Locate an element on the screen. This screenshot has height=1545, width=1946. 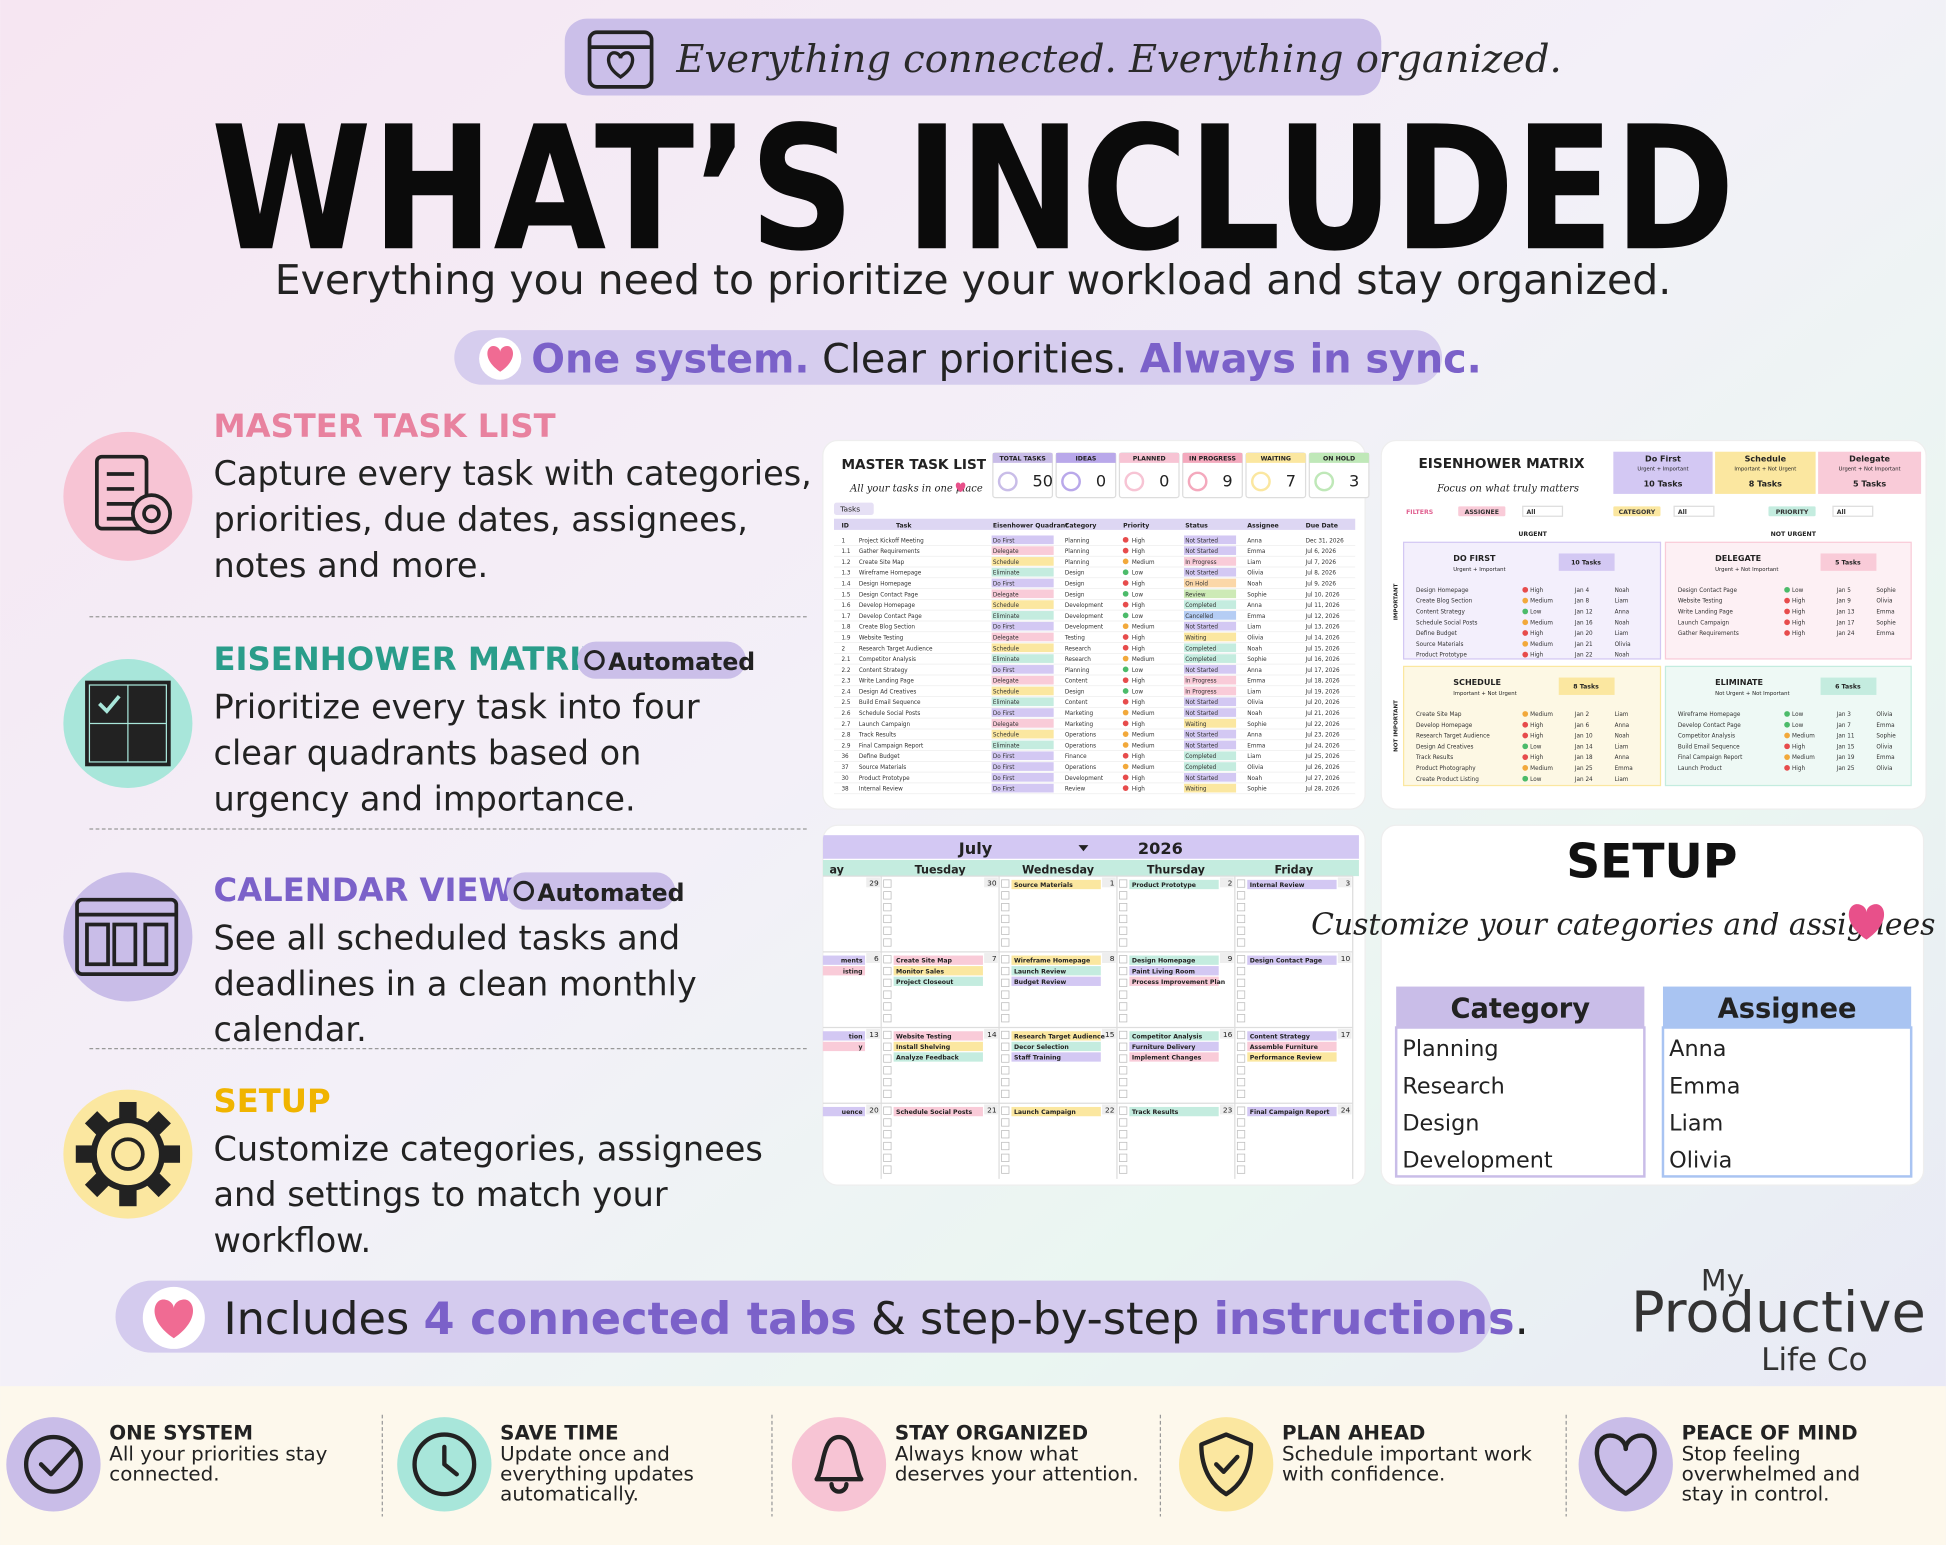
cell: Not Started is located at coordinates (1201, 703).